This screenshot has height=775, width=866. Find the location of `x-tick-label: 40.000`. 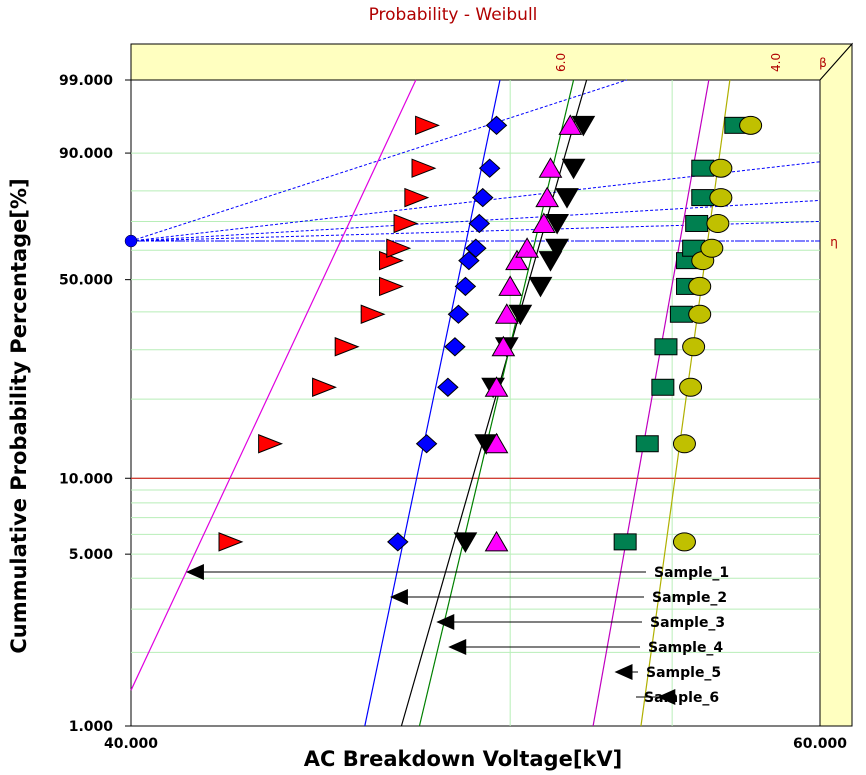

x-tick-label: 40.000 is located at coordinates (131, 744).